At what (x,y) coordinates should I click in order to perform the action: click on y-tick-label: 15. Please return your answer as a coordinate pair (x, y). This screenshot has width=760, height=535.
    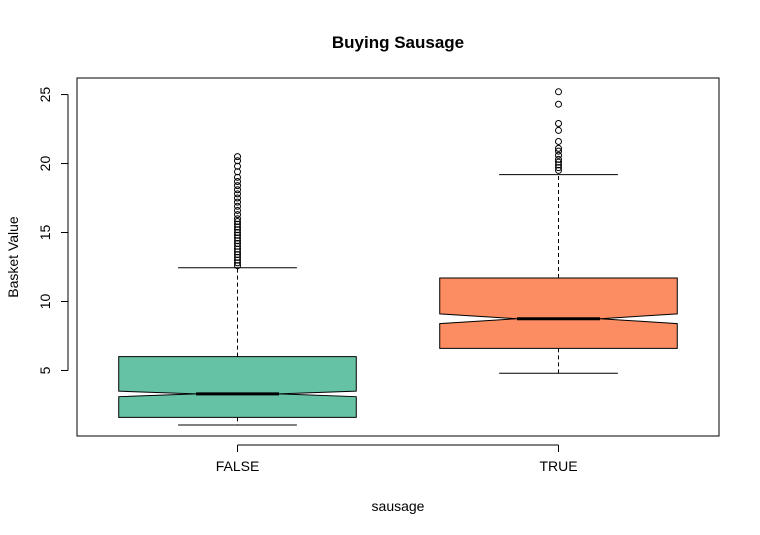
    Looking at the image, I should click on (45, 233).